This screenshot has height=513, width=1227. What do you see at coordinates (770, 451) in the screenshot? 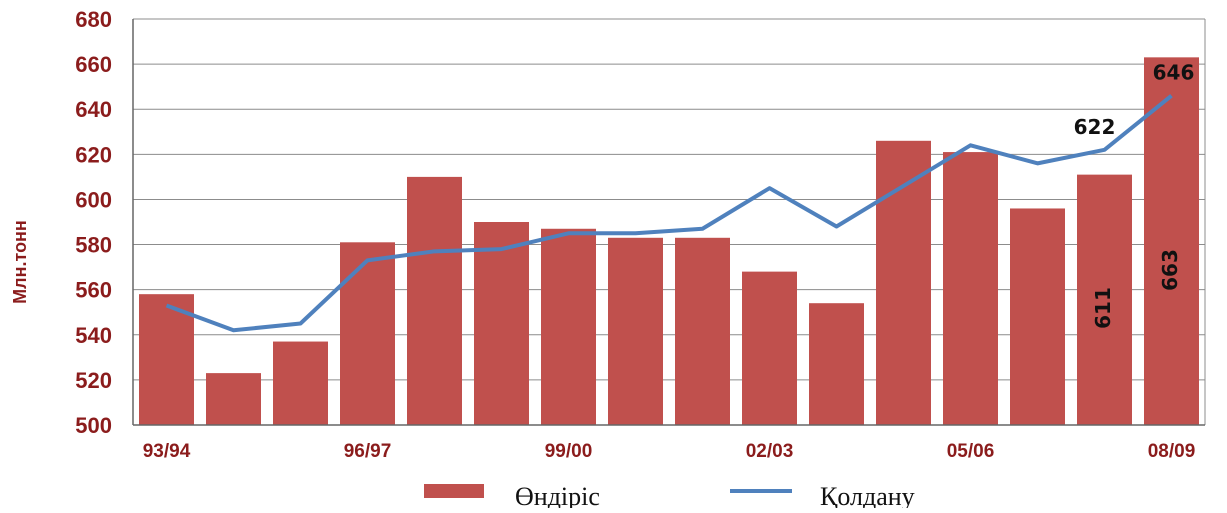
I see `x-tick-label: 02/03` at bounding box center [770, 451].